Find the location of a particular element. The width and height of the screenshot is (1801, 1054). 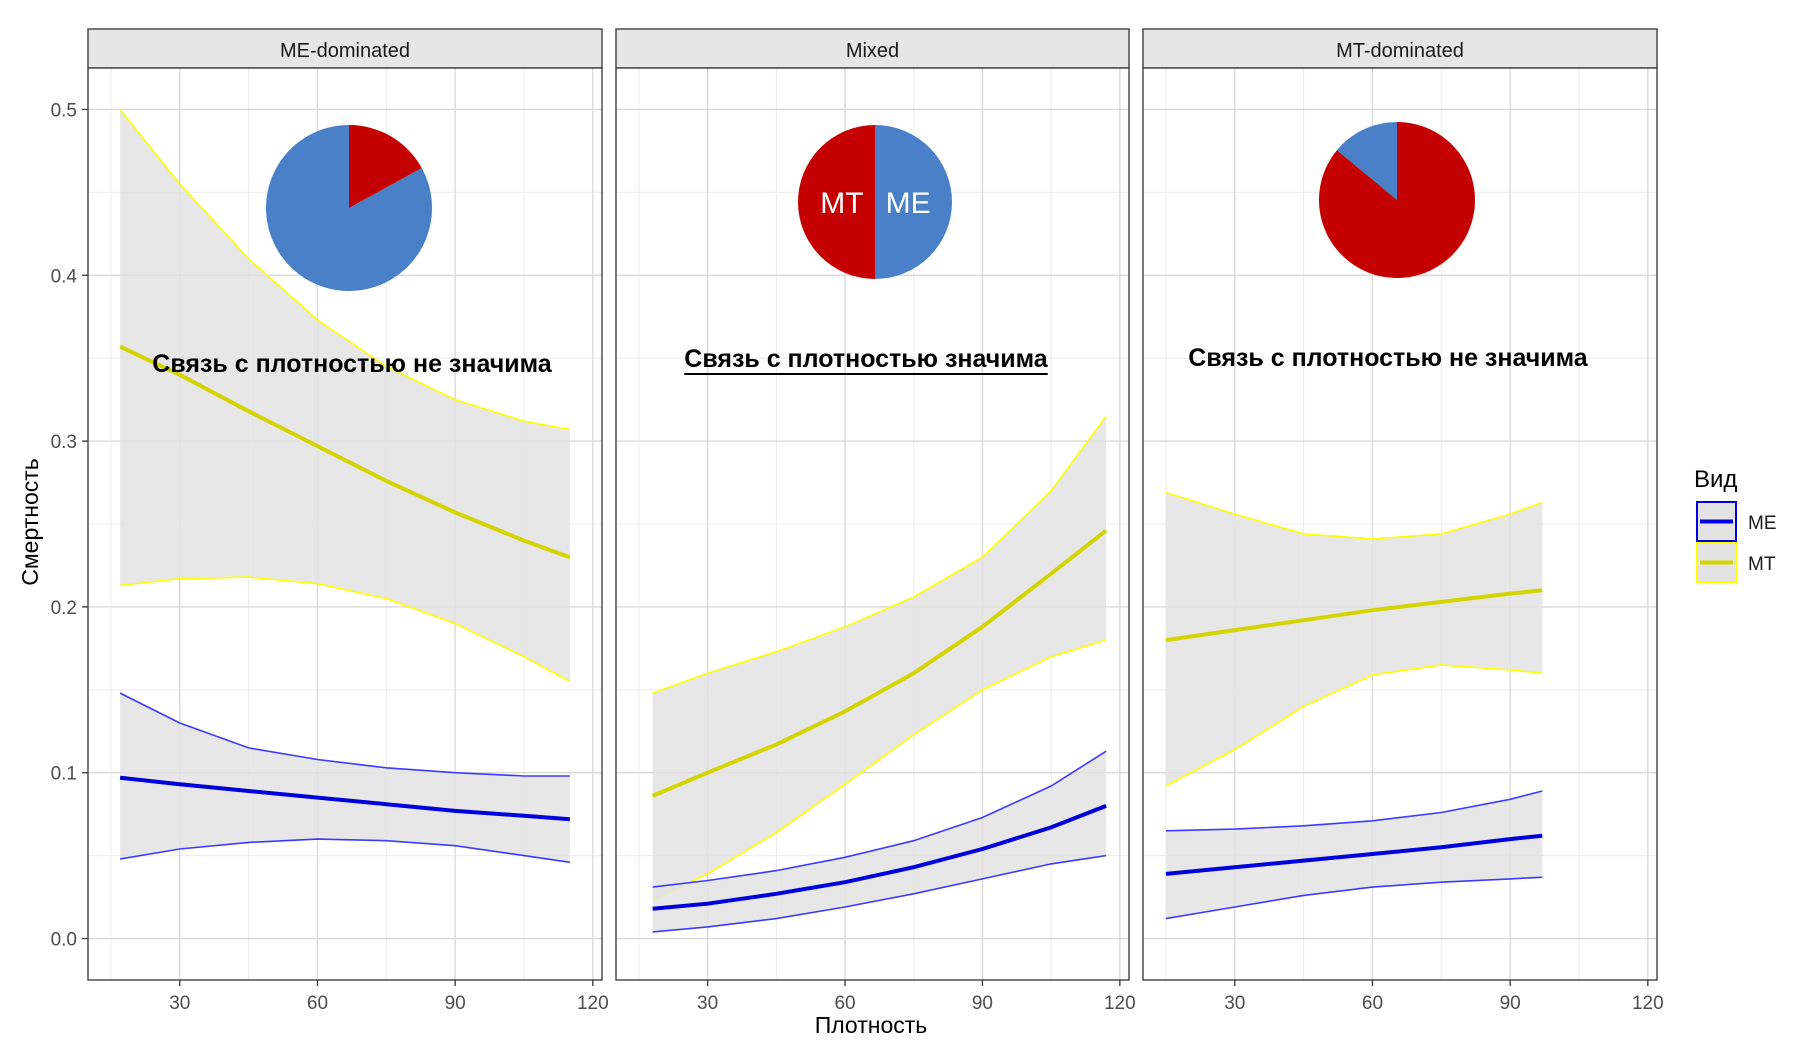

y-tick-label: 0.0 is located at coordinates (64, 940).